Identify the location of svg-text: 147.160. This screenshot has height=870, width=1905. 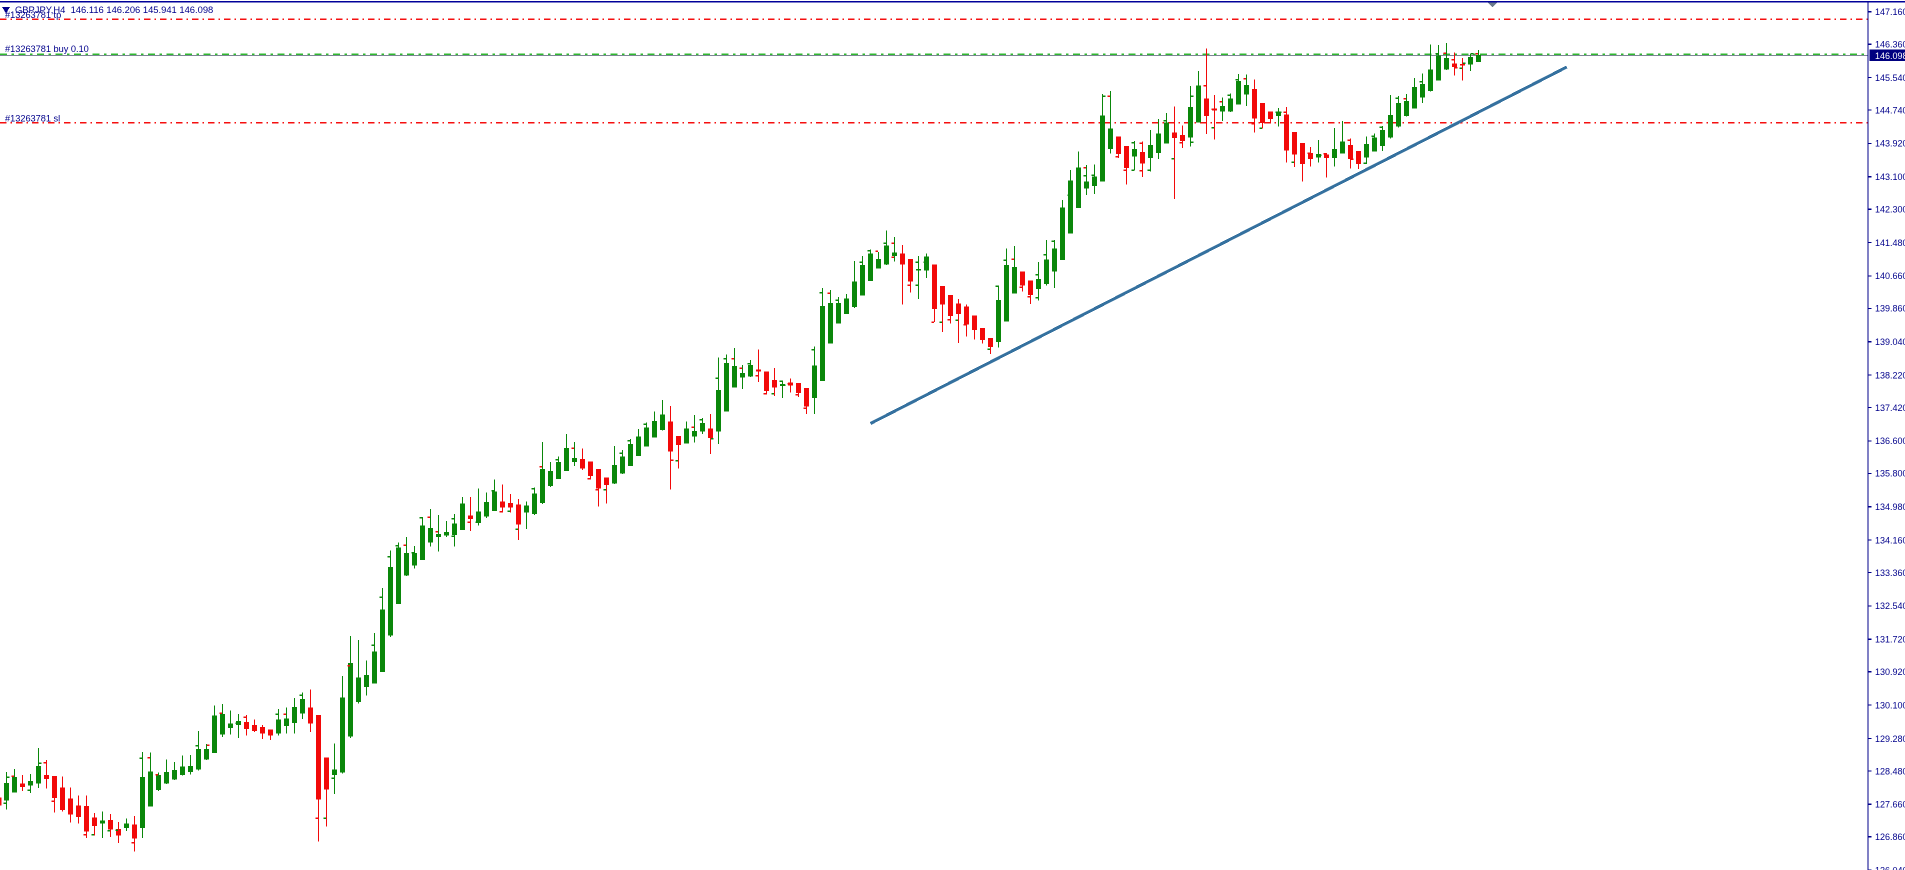
(1890, 12).